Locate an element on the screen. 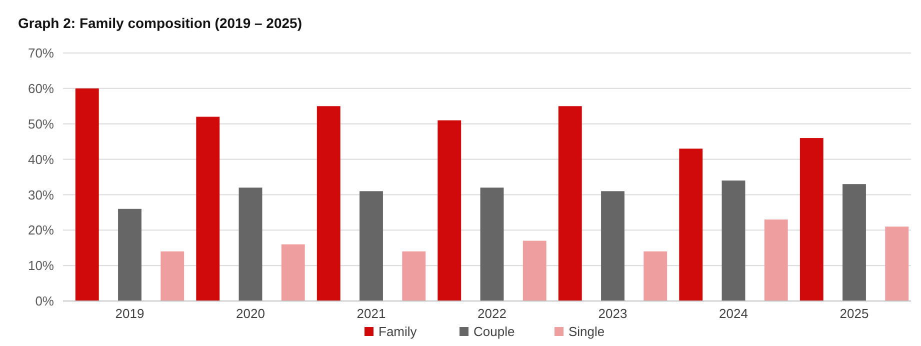 The height and width of the screenshot is (346, 921). legend-label: Couple is located at coordinates (494, 331).